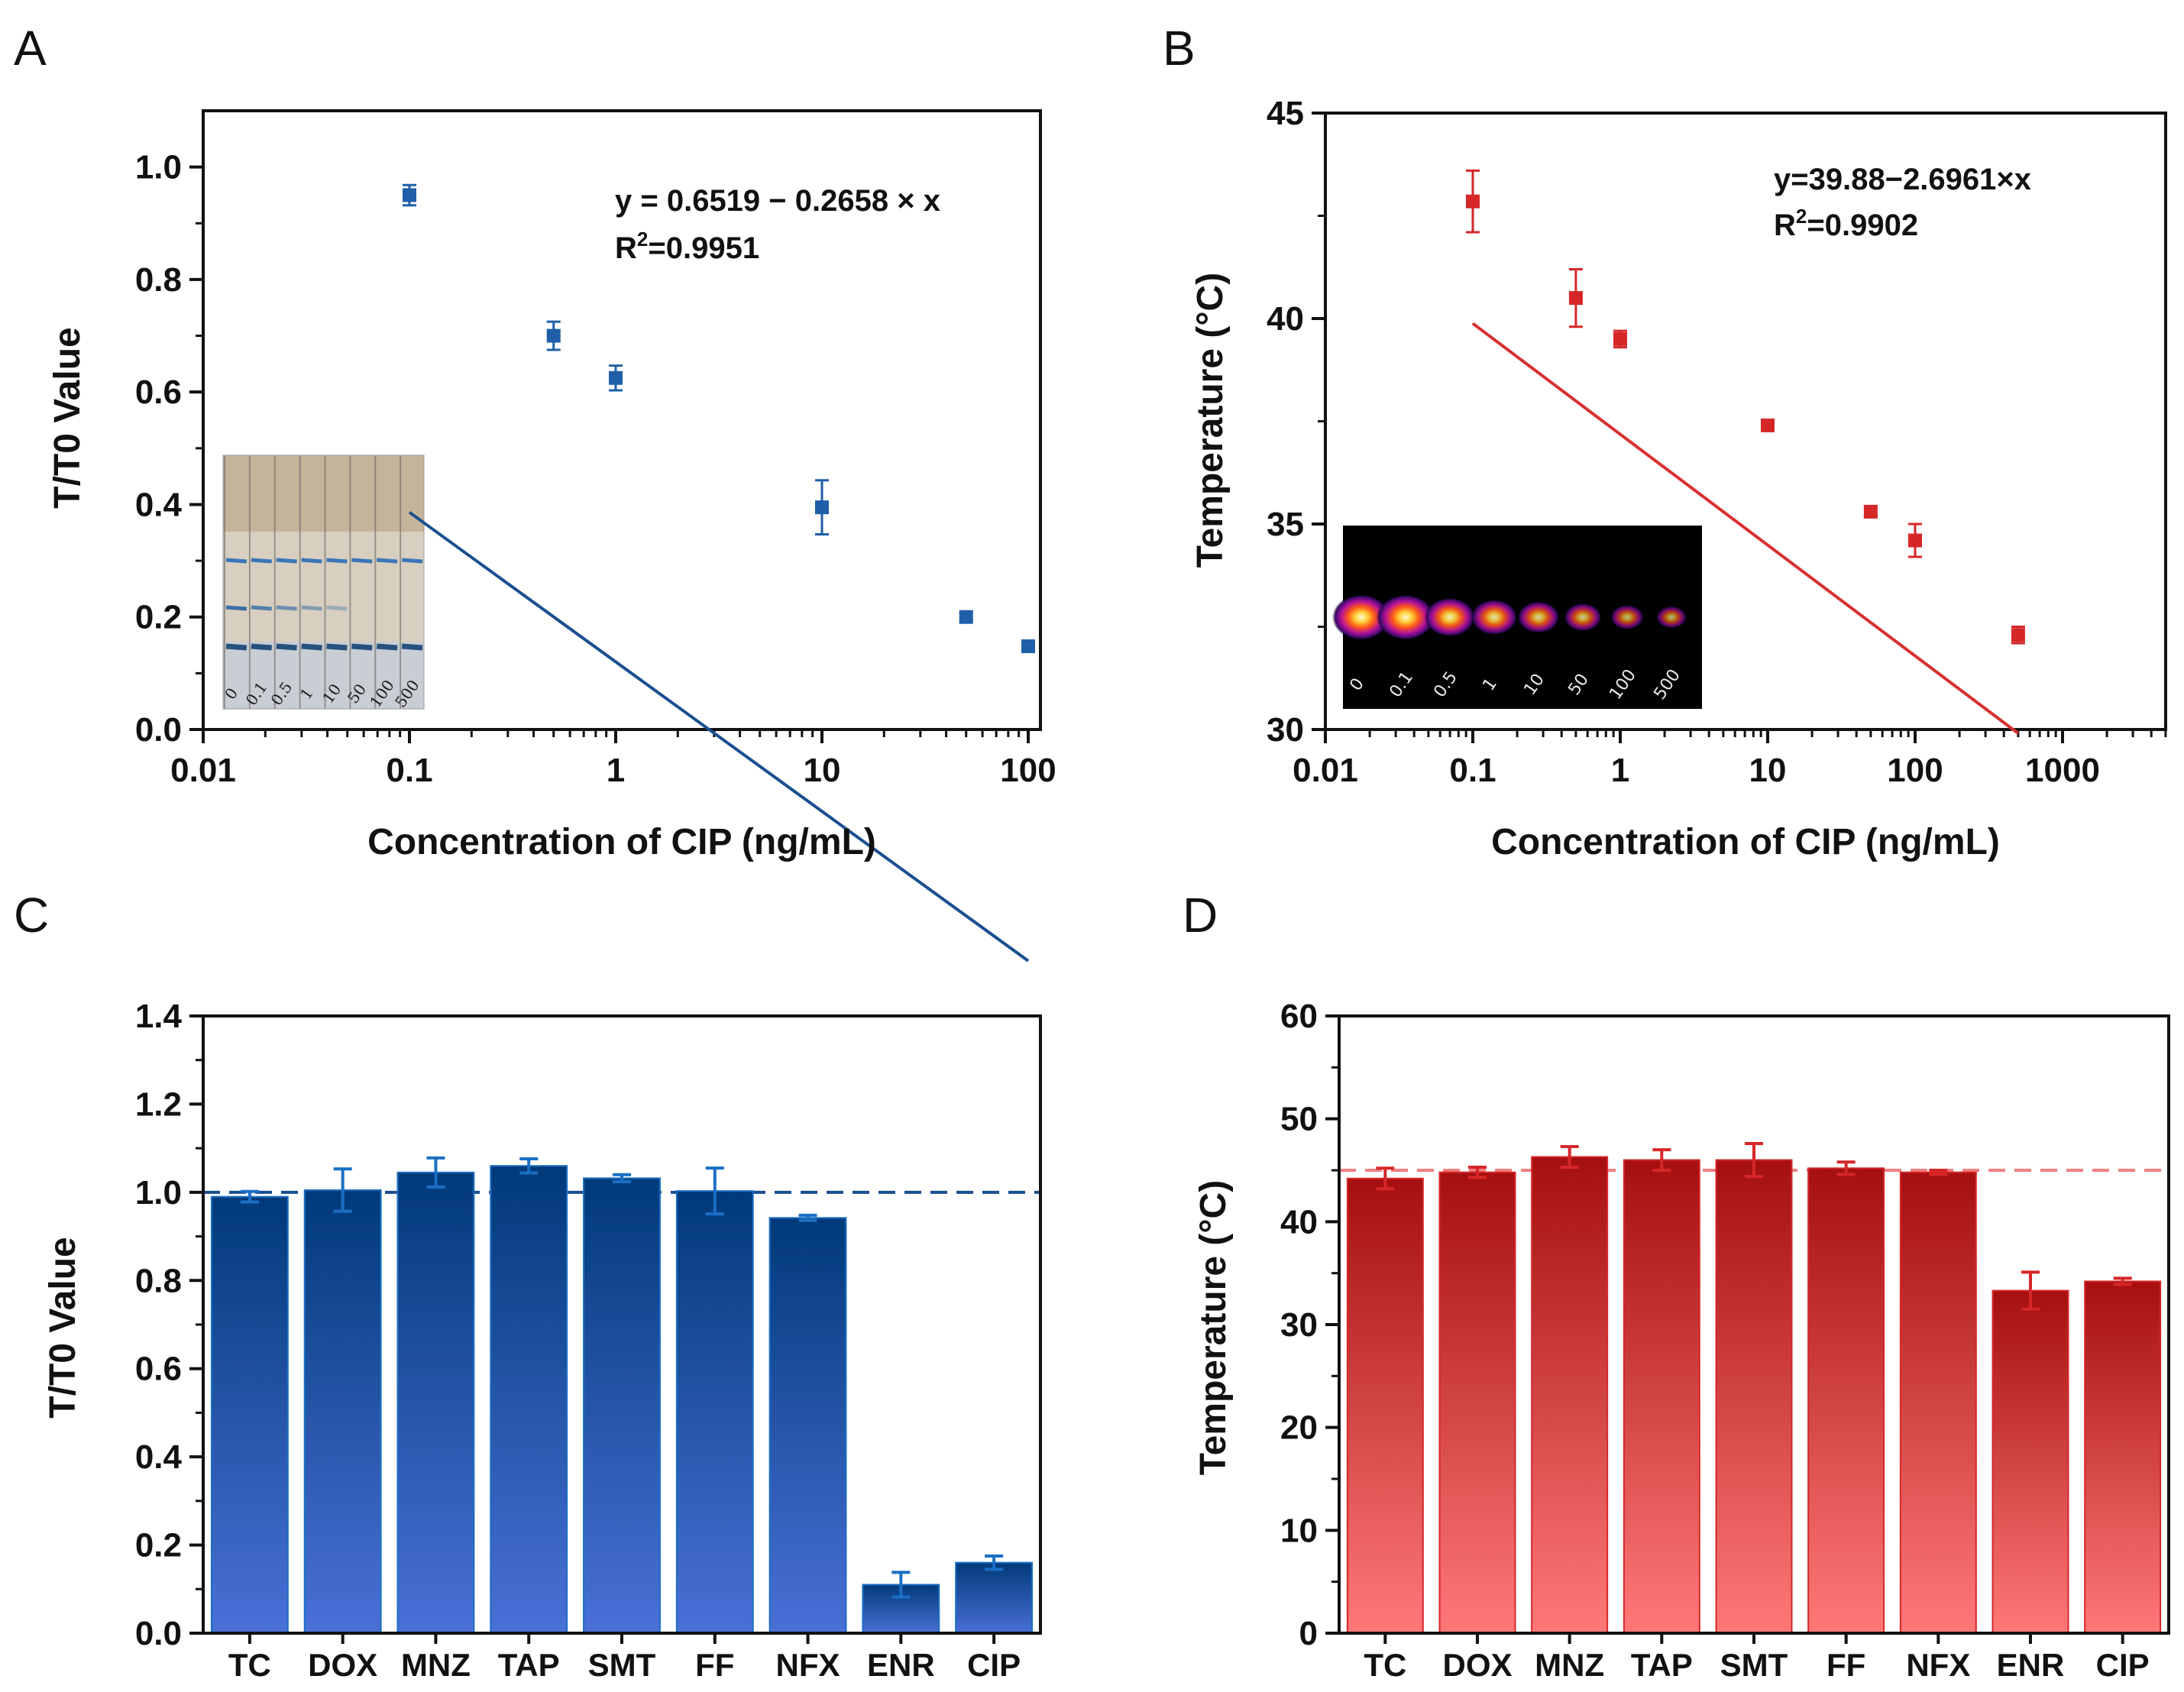  Describe the element at coordinates (1200, 915) in the screenshot. I see `panel-label-d: D` at that location.